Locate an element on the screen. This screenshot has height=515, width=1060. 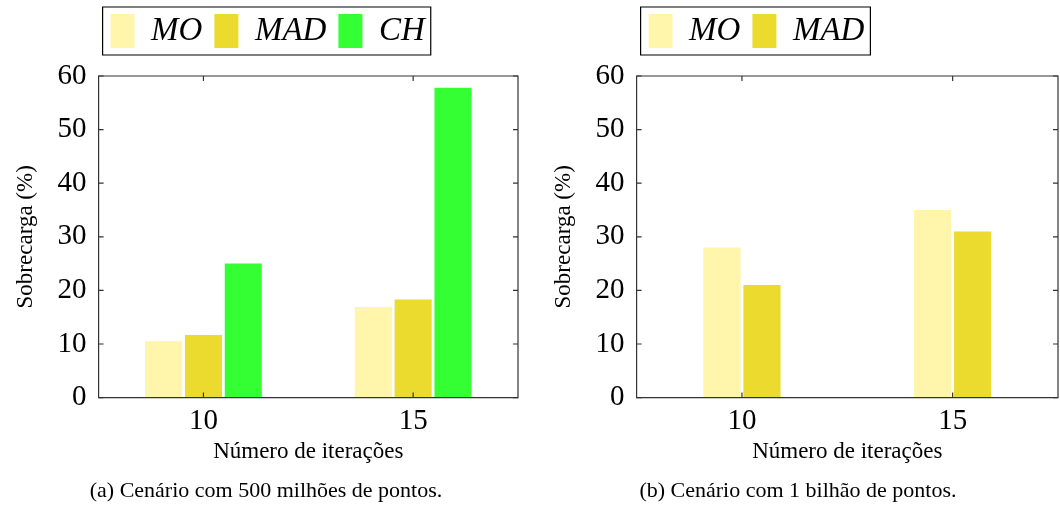
legend-label: CH is located at coordinates (402, 28).